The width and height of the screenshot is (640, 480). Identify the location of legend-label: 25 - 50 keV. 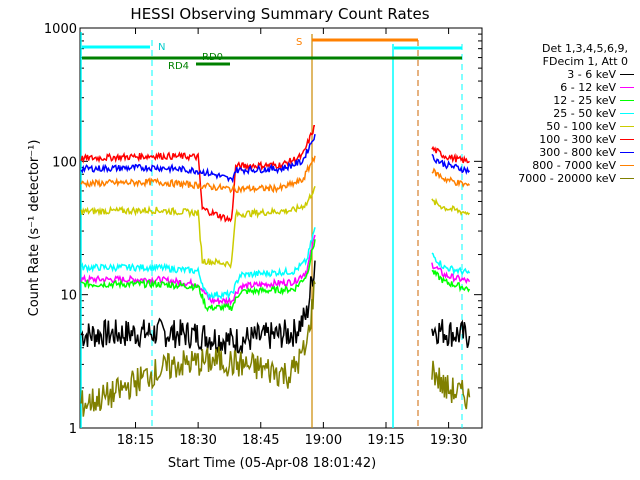
(584, 113).